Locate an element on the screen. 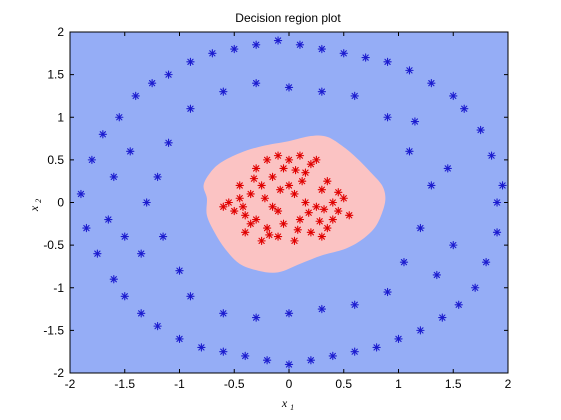 Image resolution: width=561 pixels, height=420 pixels. y-tick-label: 0.5 is located at coordinates (55, 160).